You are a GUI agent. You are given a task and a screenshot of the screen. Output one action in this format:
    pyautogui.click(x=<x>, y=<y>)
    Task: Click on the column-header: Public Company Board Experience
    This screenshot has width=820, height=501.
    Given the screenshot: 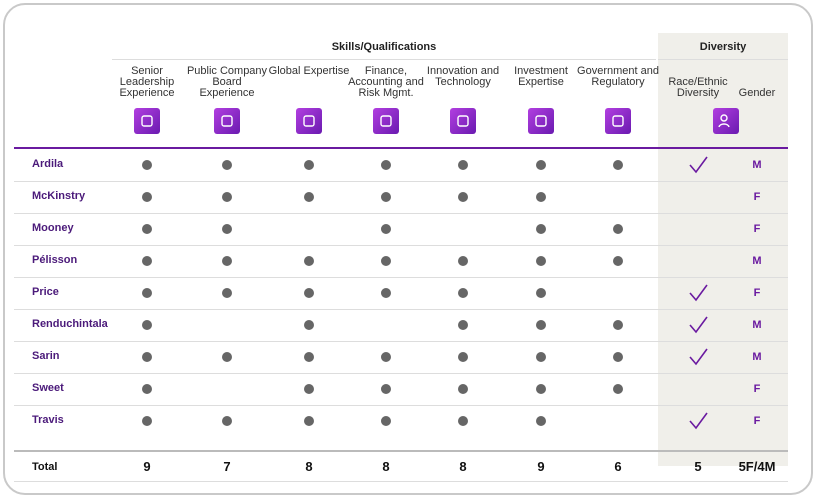 What is the action you would take?
    pyautogui.click(x=227, y=82)
    